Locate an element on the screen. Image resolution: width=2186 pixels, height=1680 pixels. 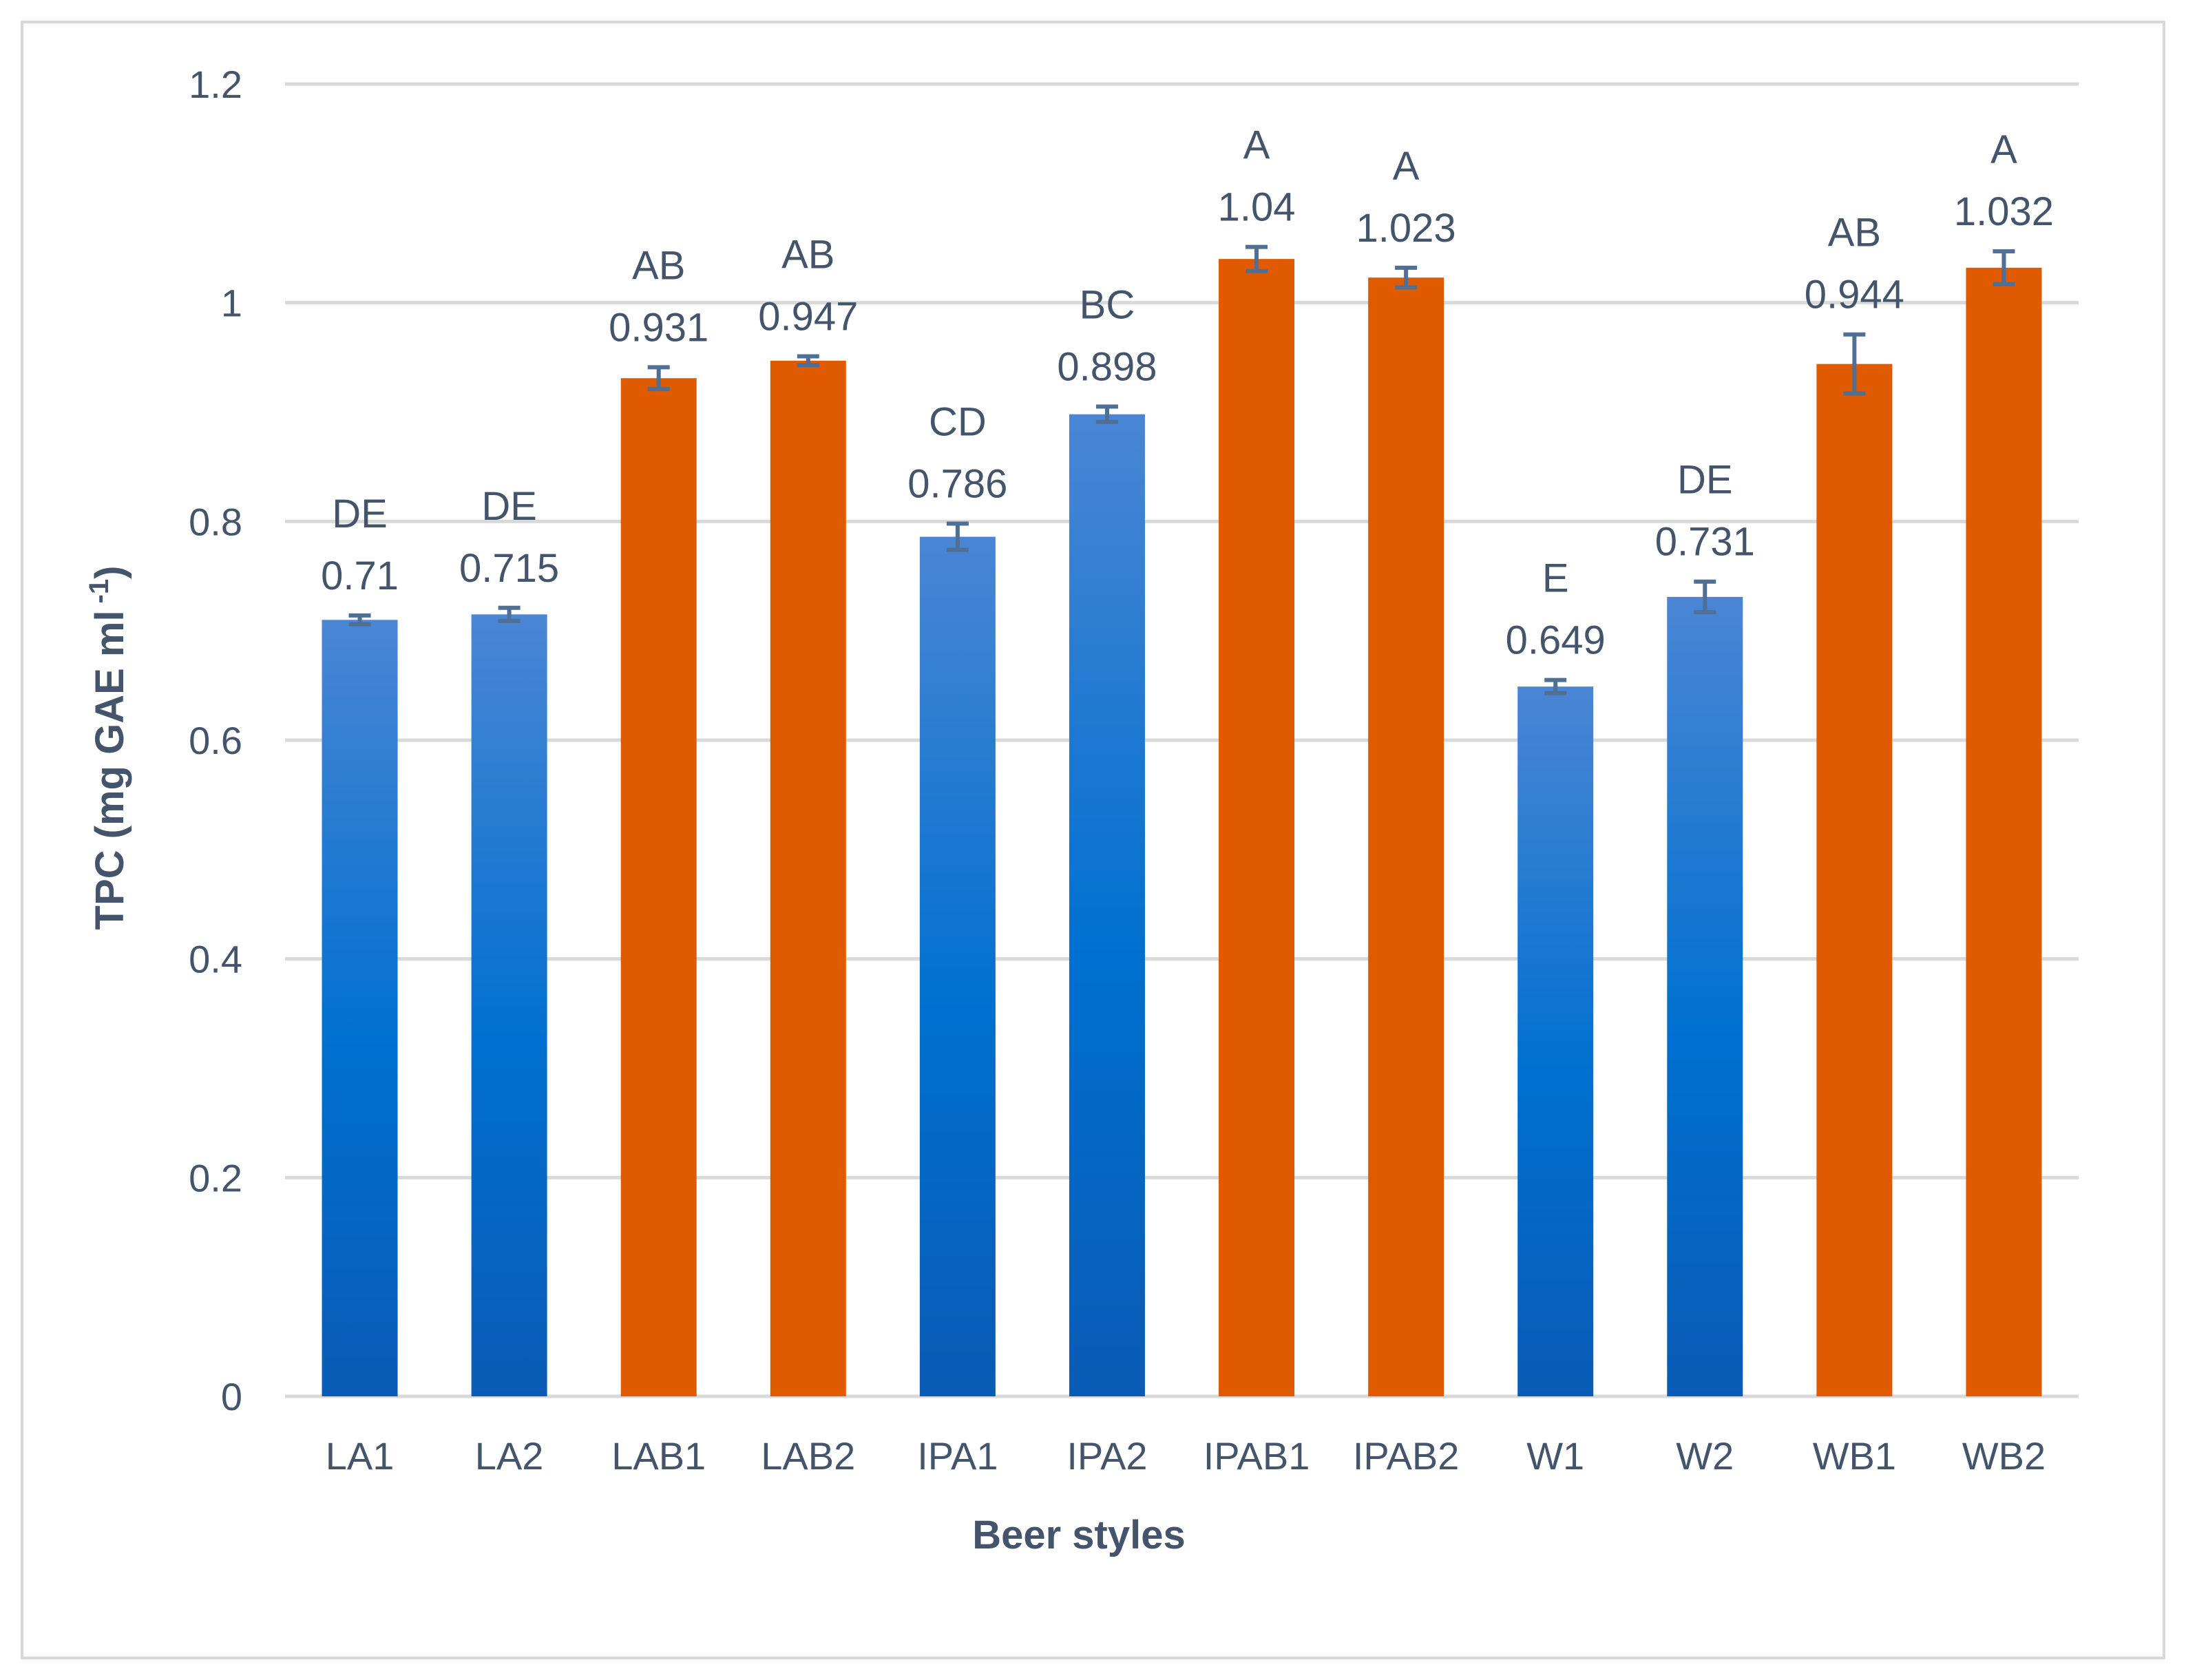
bar-lab1 is located at coordinates (659, 887).